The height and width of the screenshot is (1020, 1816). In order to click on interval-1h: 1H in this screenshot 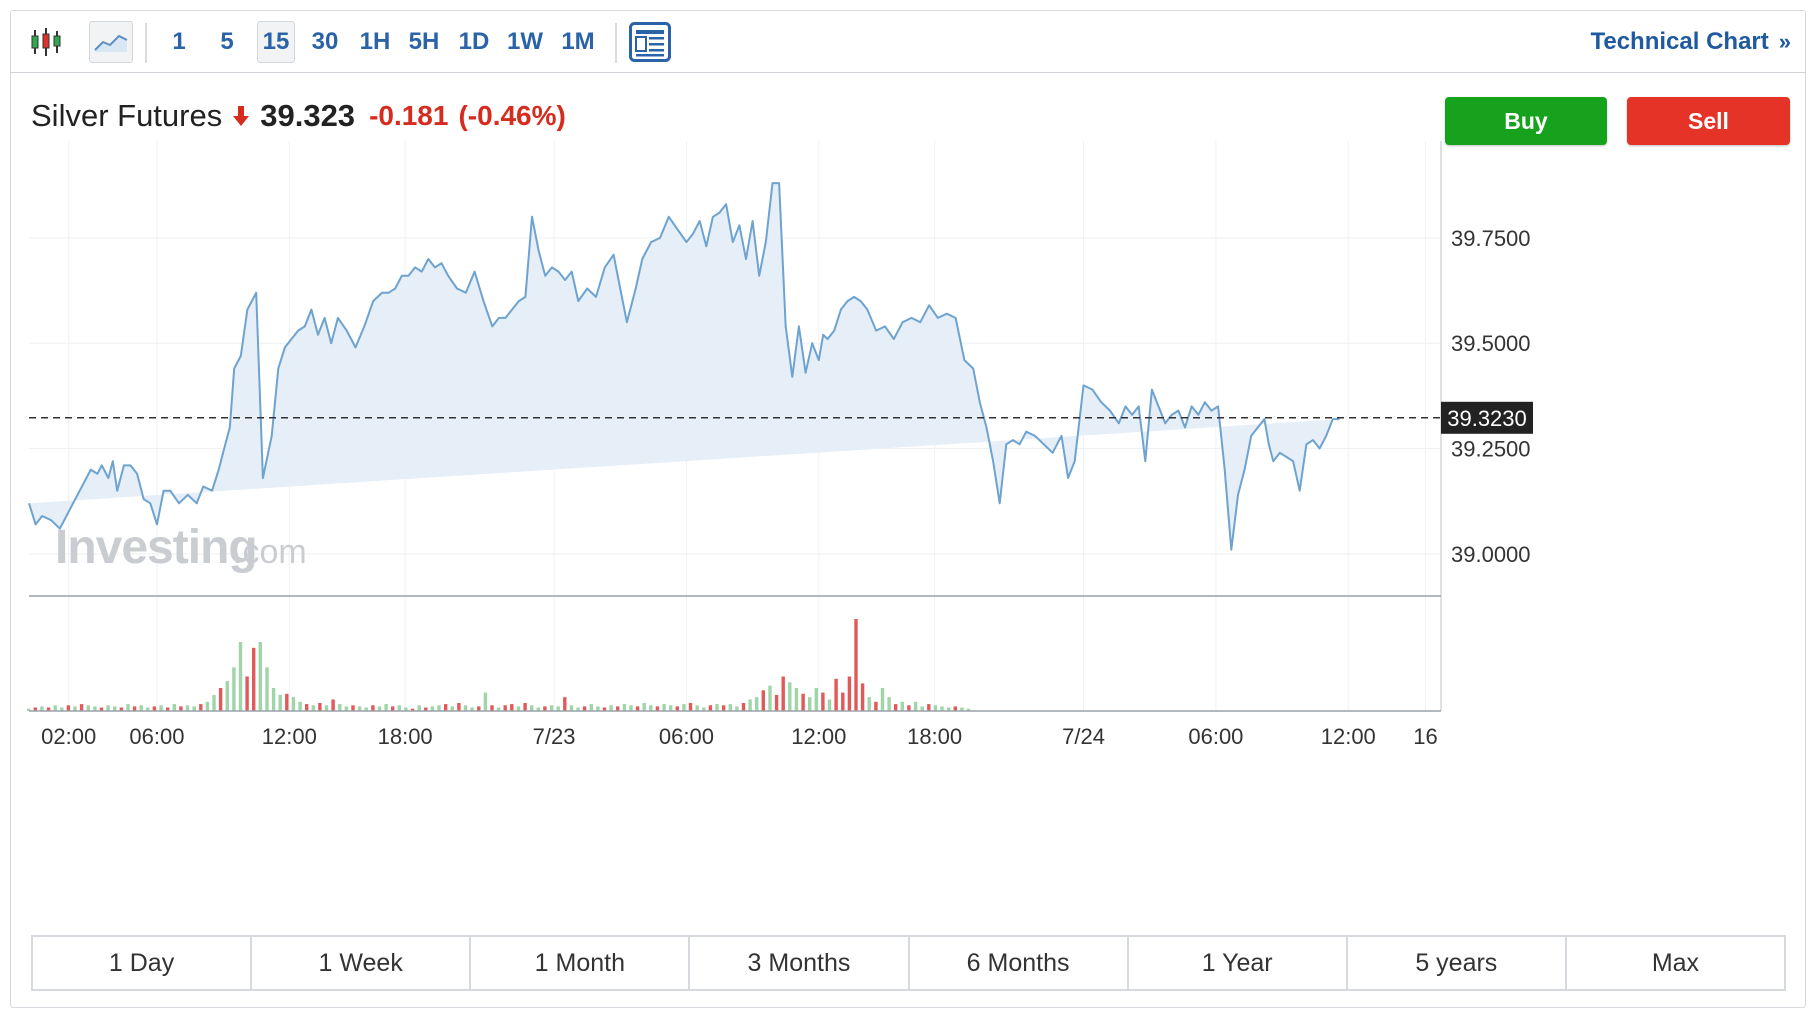, I will do `click(375, 41)`.